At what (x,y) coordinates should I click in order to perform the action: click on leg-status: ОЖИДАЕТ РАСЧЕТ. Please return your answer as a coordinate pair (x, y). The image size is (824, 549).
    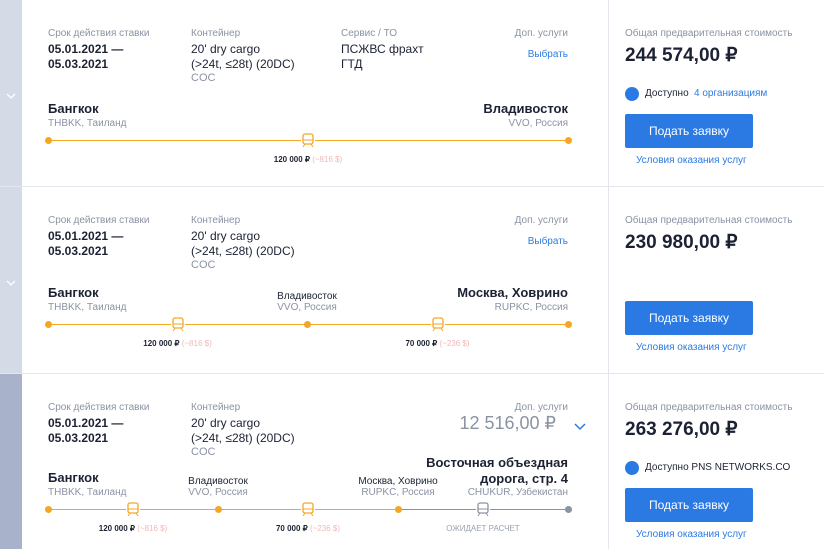
    Looking at the image, I should click on (483, 528).